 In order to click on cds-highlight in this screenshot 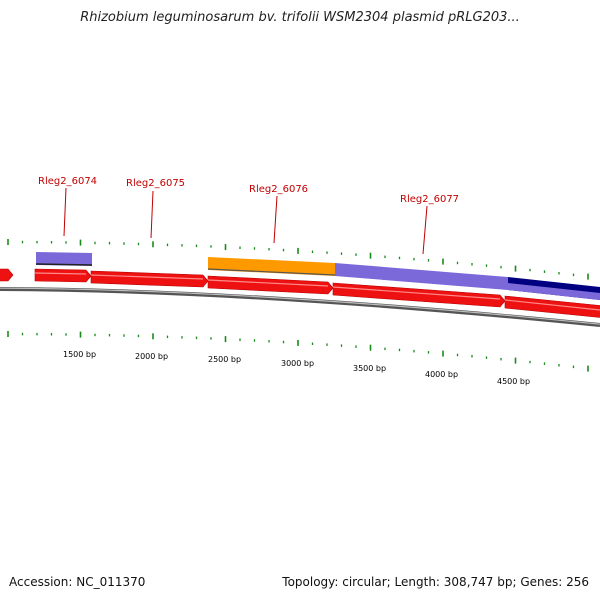, I will do `click(317, 291)`.